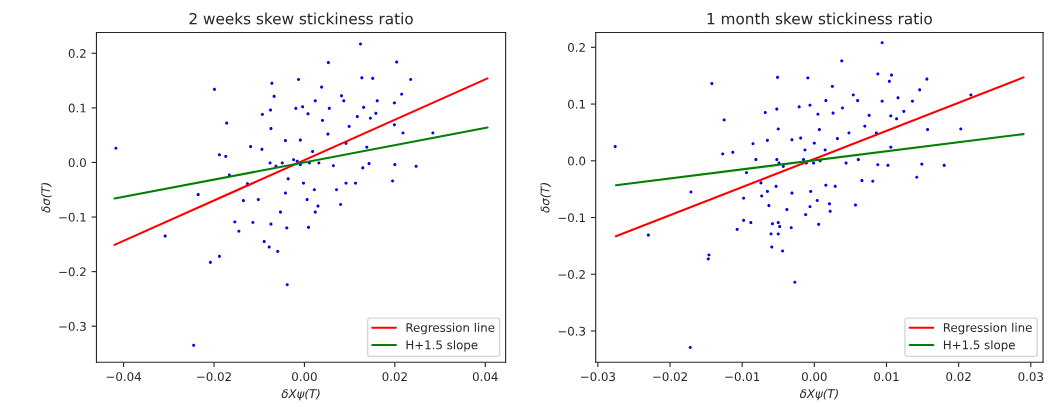  What do you see at coordinates (301, 18) in the screenshot?
I see `chart-title: 2 weeks skew stickiness ratio` at bounding box center [301, 18].